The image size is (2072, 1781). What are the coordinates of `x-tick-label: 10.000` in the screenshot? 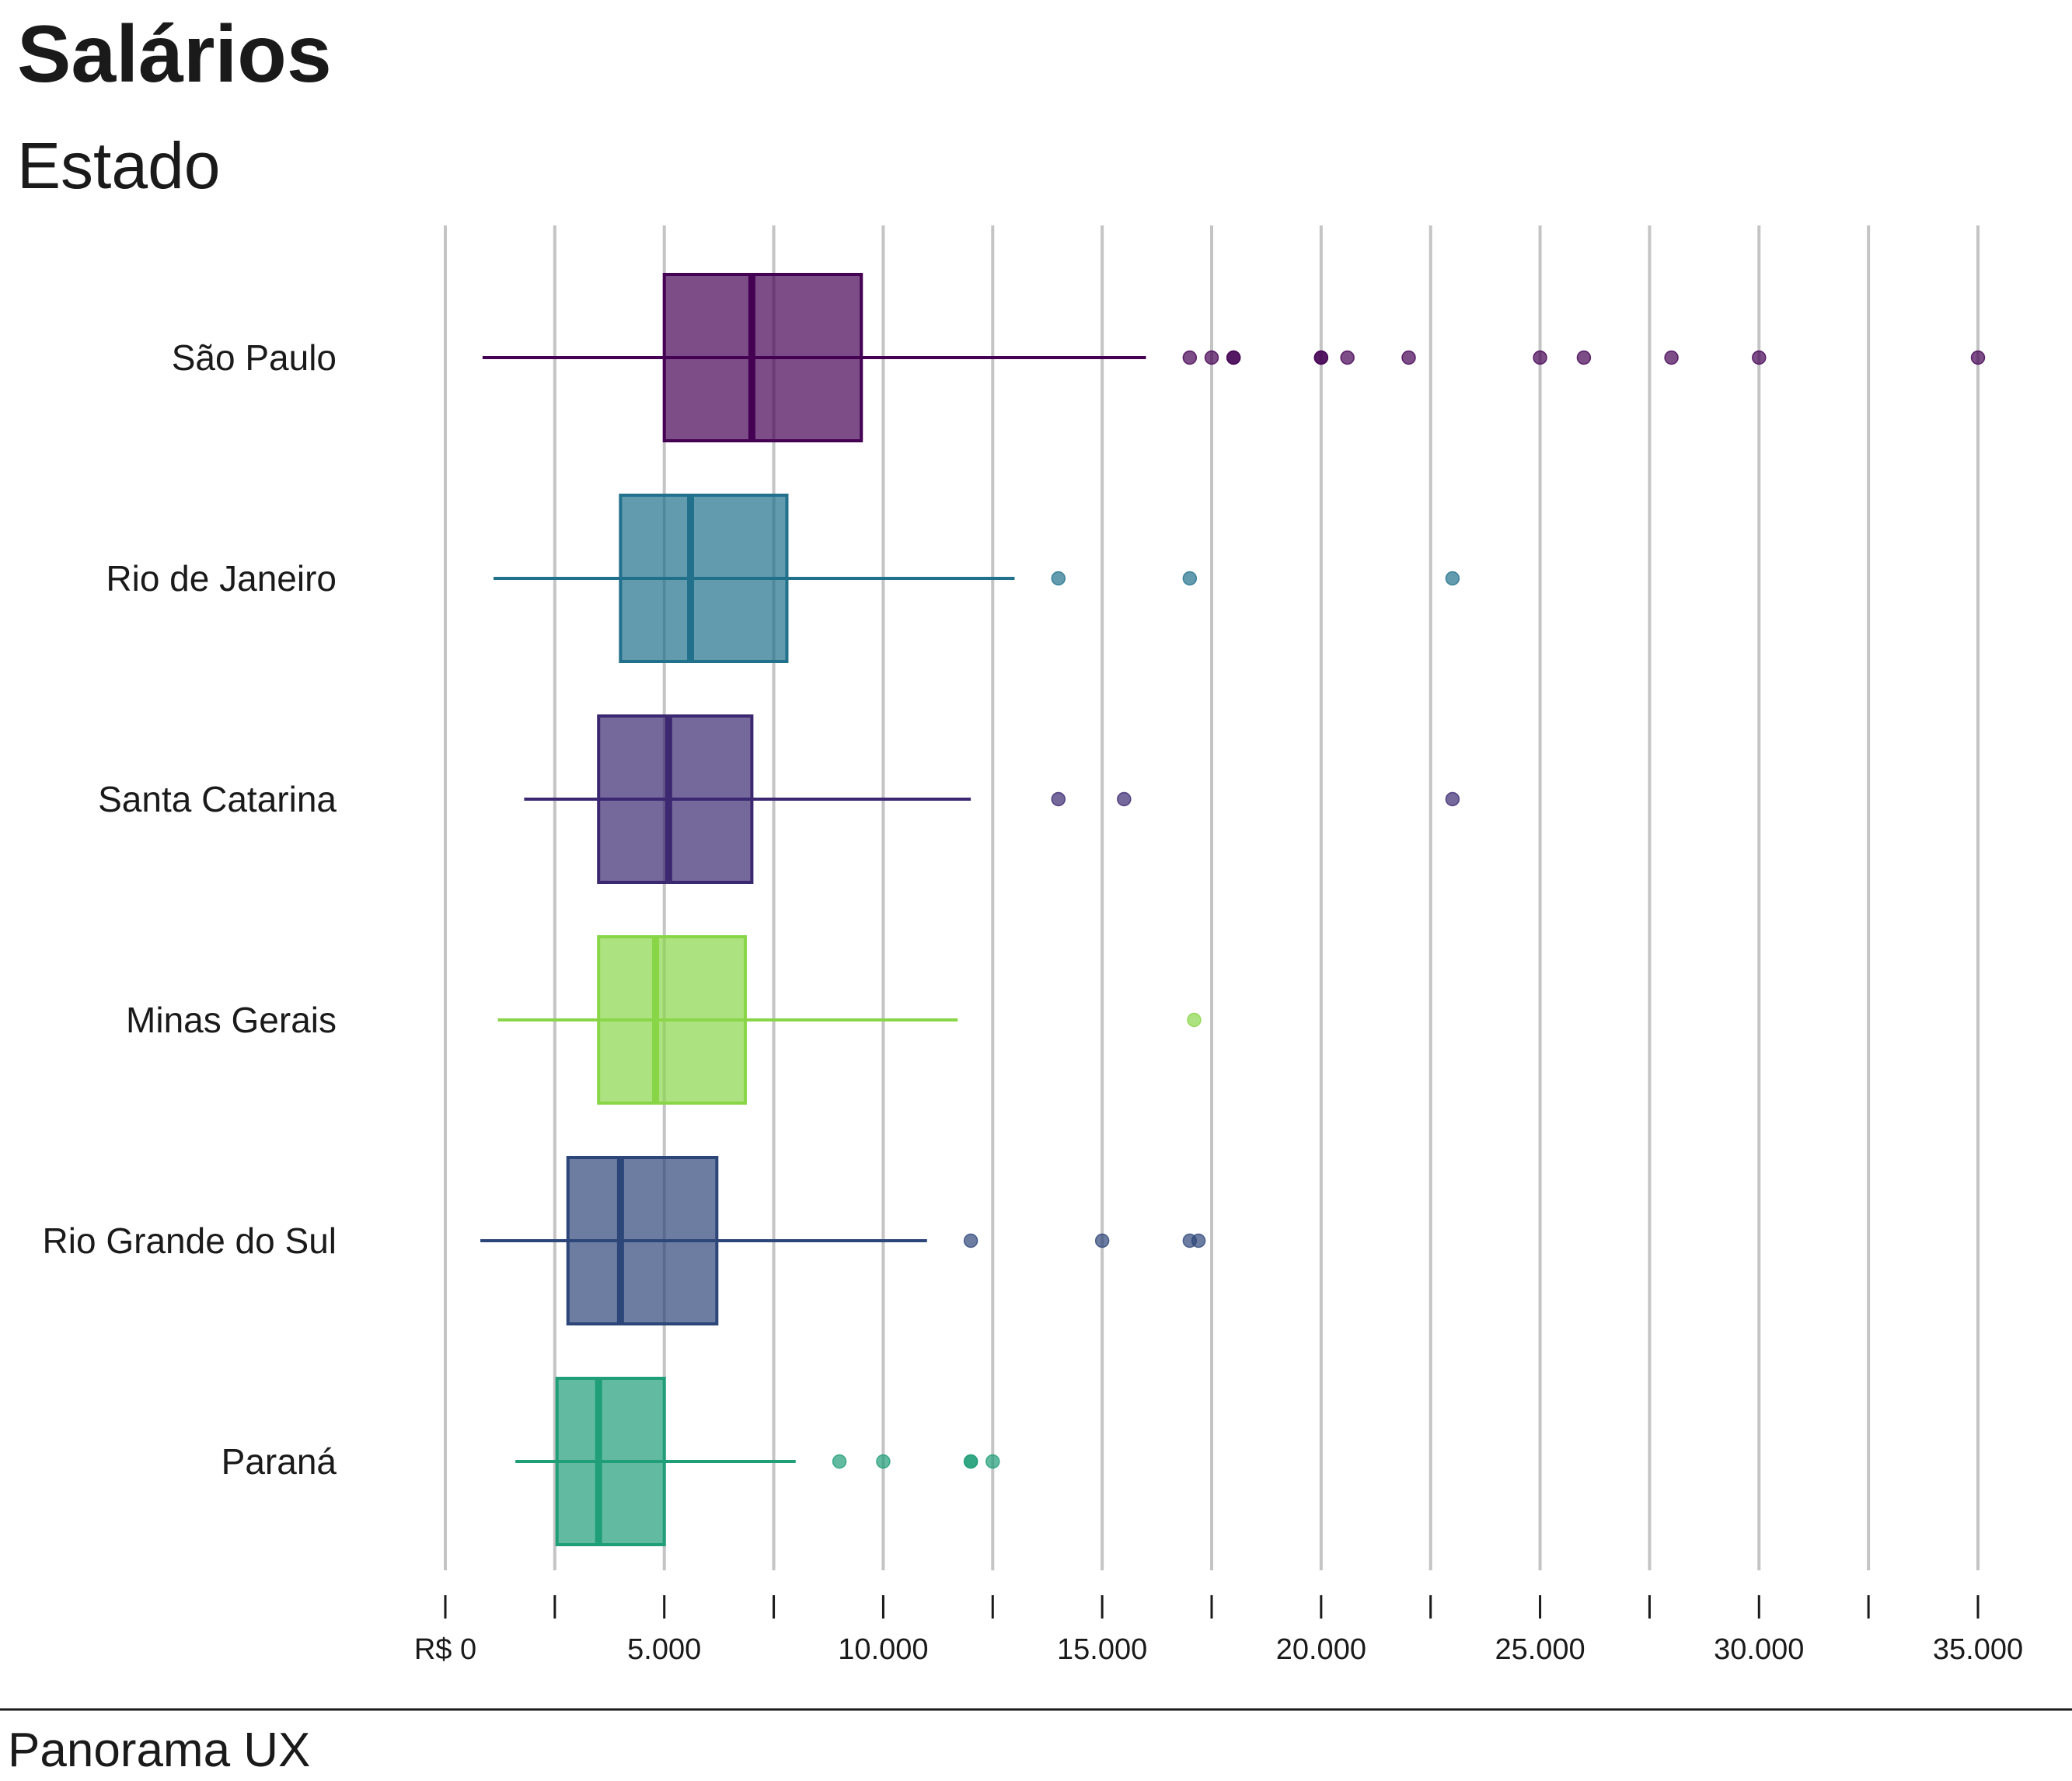 It's located at (883, 1649).